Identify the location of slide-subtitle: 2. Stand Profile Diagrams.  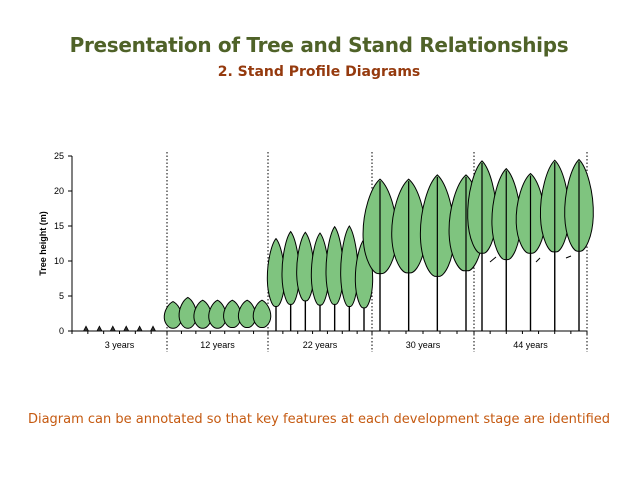
(319, 72).